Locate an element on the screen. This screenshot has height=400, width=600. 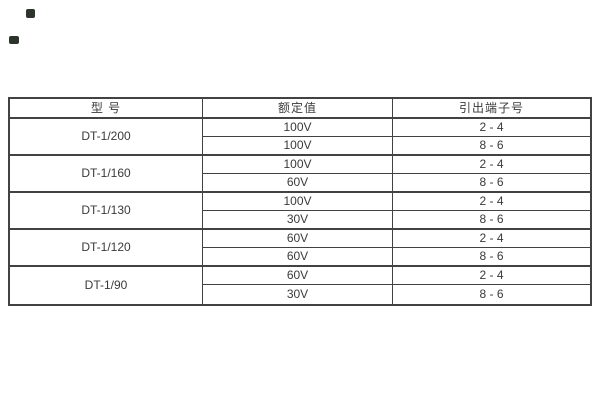
model-cell: DT-1/120 is located at coordinates (106, 248).